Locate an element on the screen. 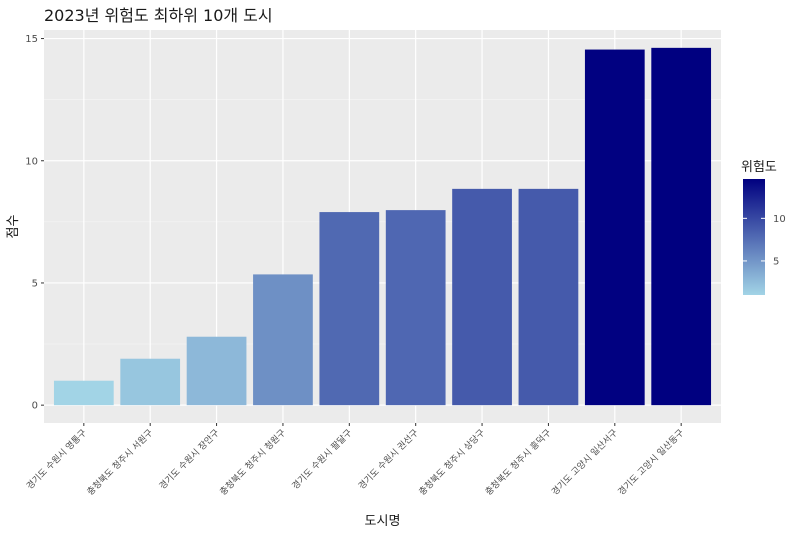 This screenshot has height=536, width=802. y-tick-label: 5 is located at coordinates (35, 283).